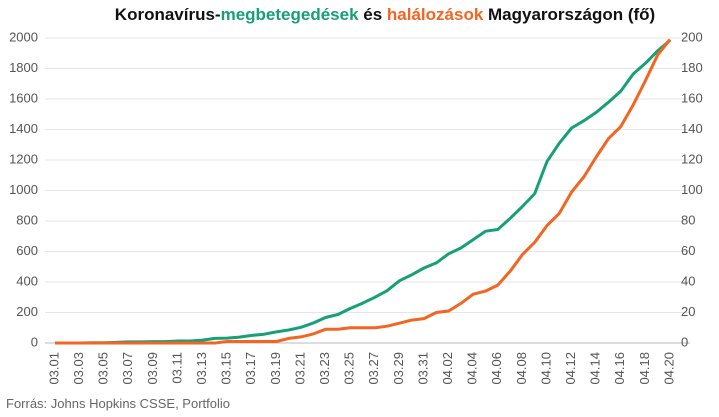 Image resolution: width=719 pixels, height=417 pixels. Describe the element at coordinates (688, 219) in the screenshot. I see `y2-tick-label: 80` at that location.